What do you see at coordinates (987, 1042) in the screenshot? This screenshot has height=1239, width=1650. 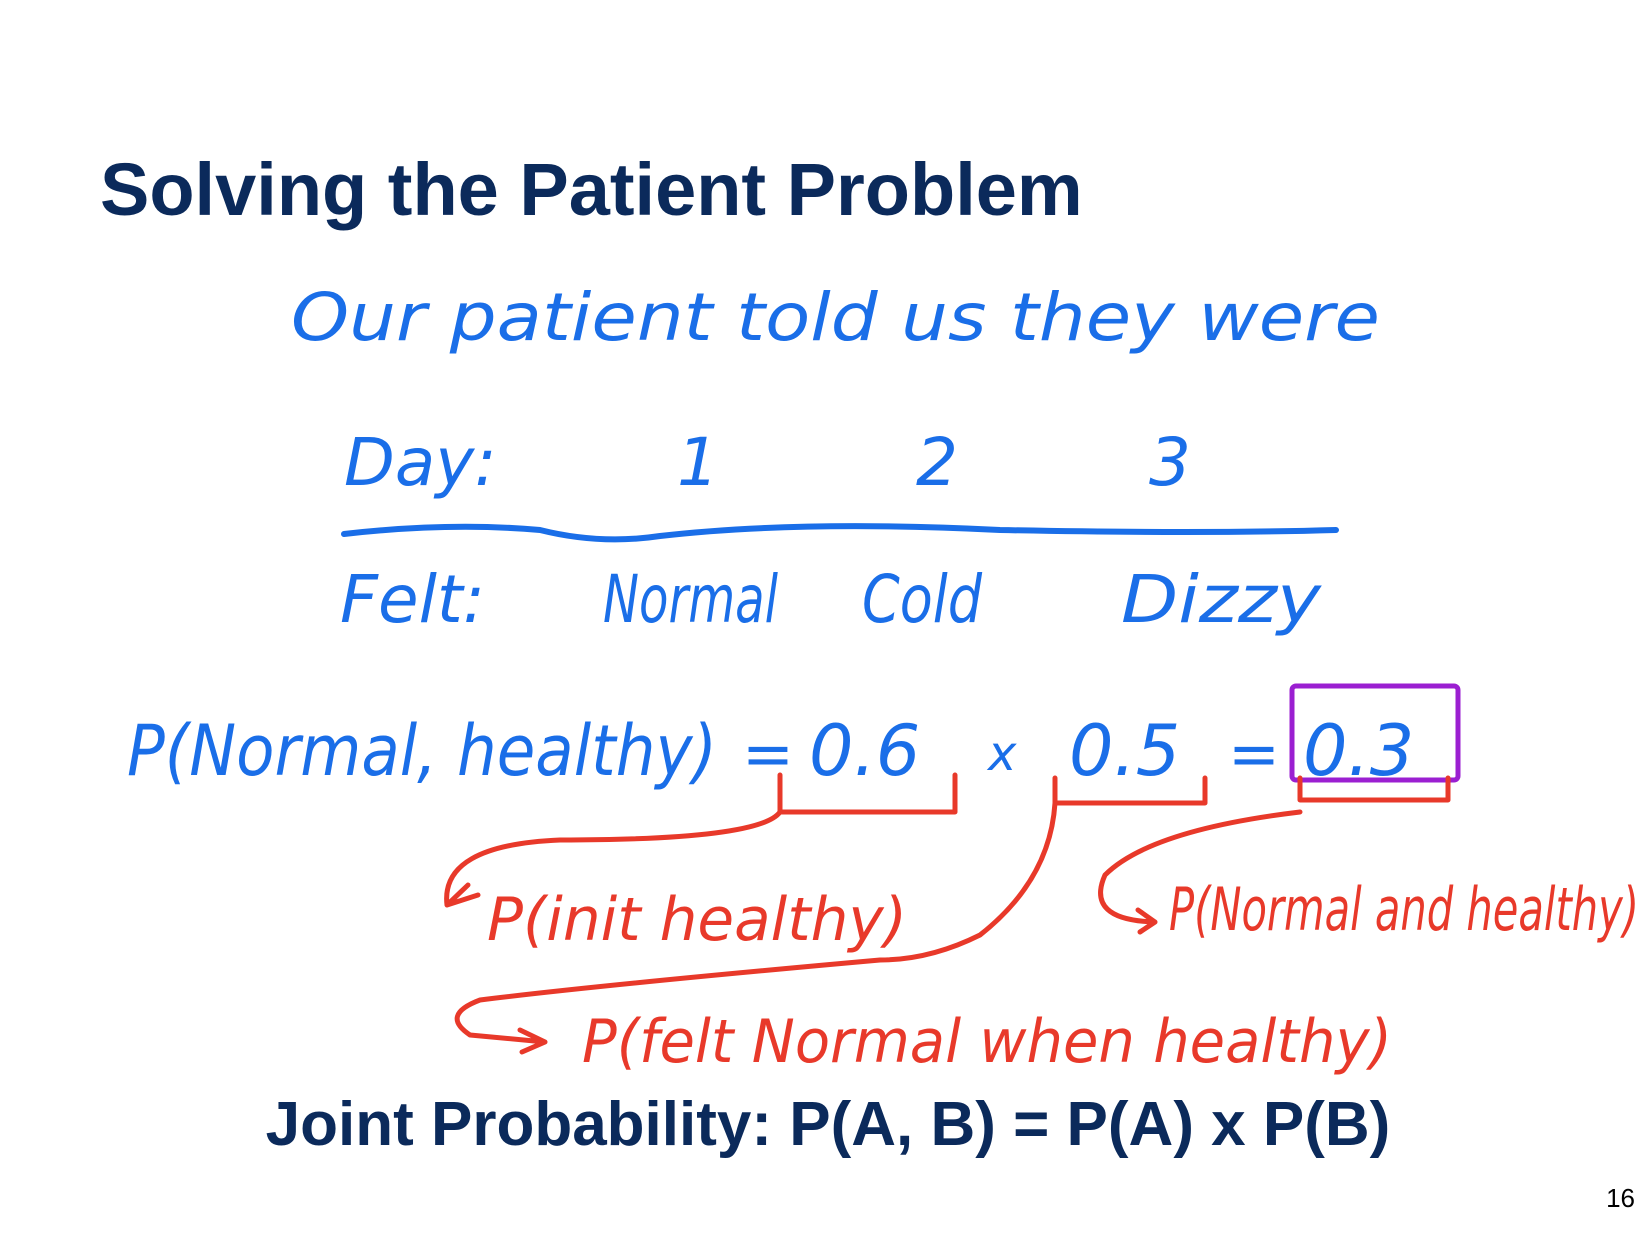 I see `annotation: P(felt Normal when healthy)` at bounding box center [987, 1042].